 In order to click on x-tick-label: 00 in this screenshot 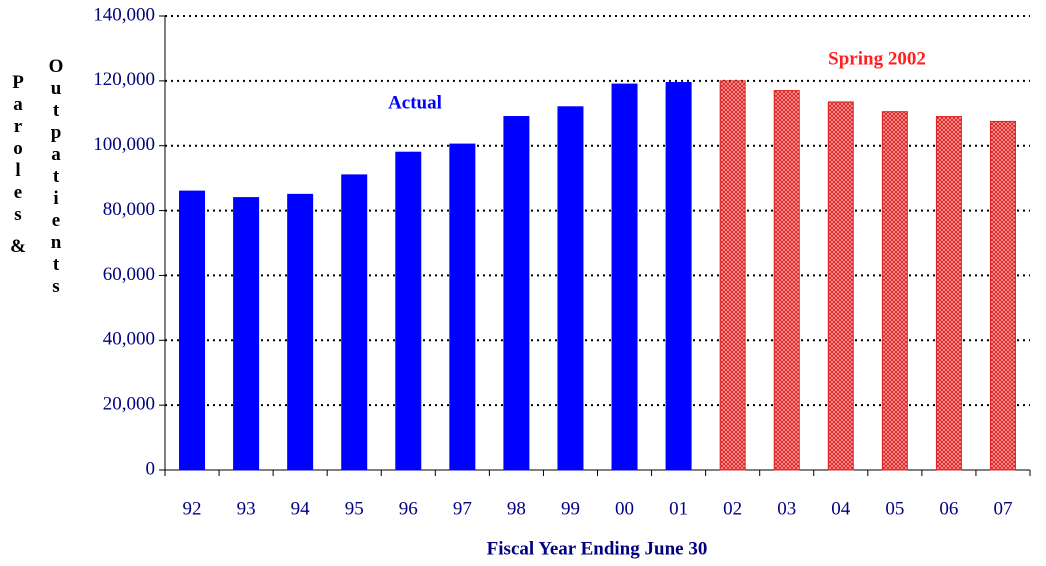, I will do `click(624, 508)`.